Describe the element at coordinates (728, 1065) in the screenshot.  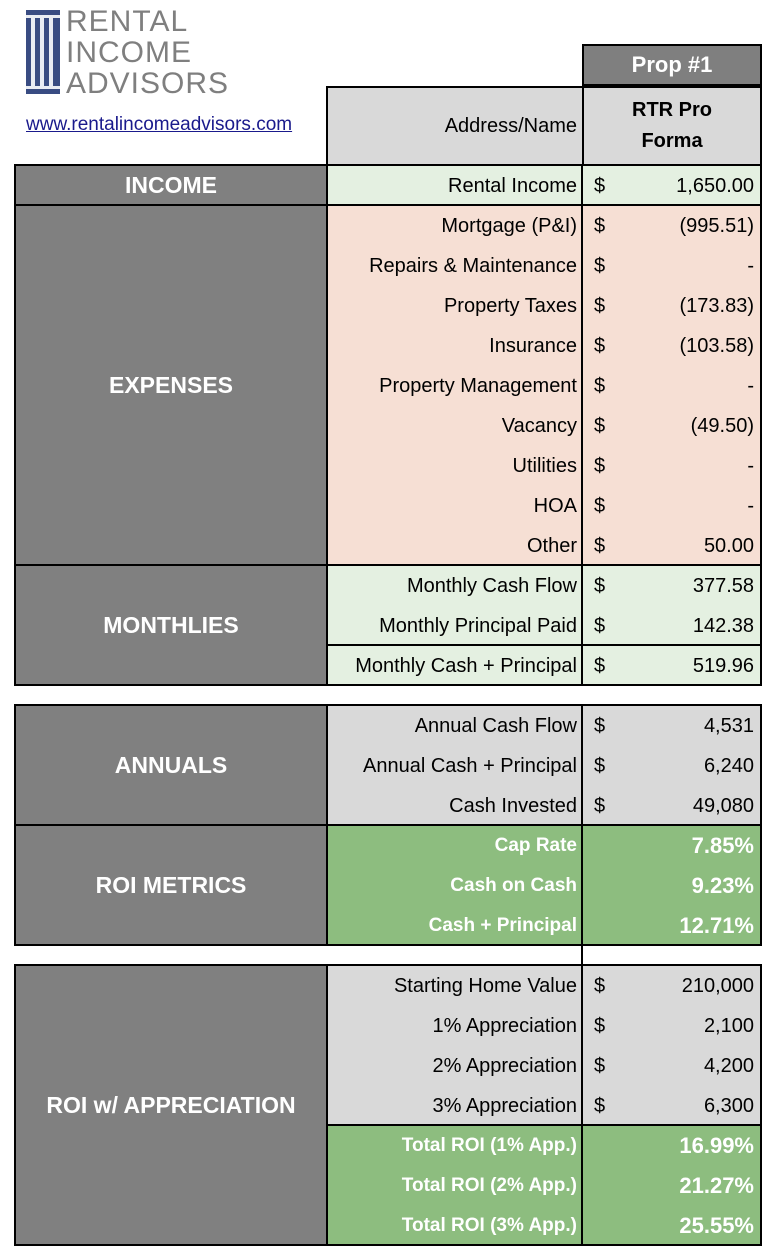
I see `appreciation-value: 4,200` at that location.